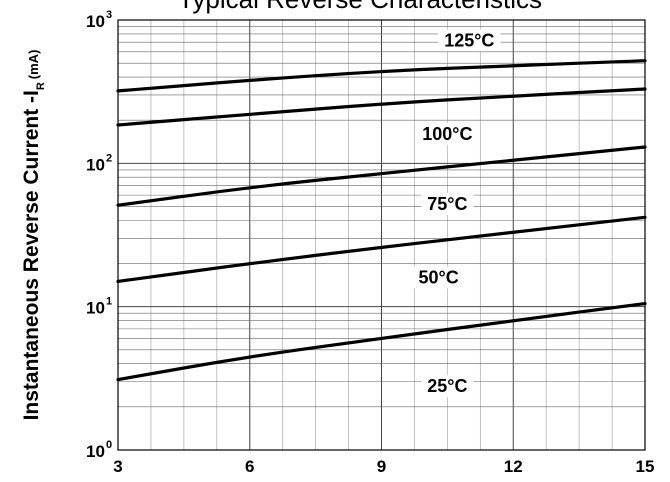  What do you see at coordinates (31, 255) in the screenshot?
I see `y-axis-label-main: Instantaneous Reverse Current -I` at bounding box center [31, 255].